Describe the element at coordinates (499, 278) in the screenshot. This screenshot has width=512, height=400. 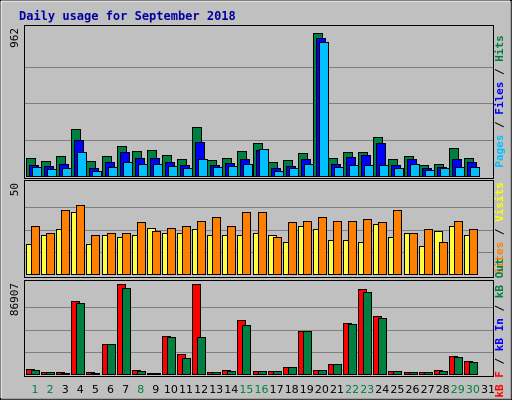
I see `legend-part-kbin-kbout-kbf-4: kB Out` at that location.